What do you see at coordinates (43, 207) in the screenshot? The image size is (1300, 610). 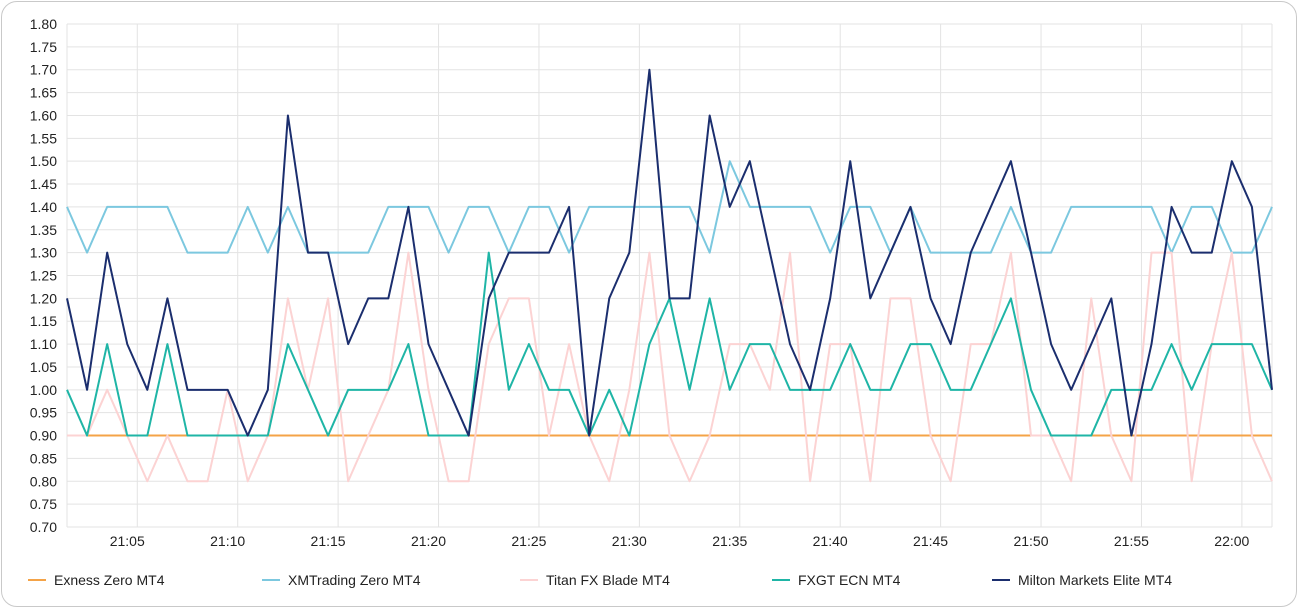 I see `y-tick-label: 1.40` at bounding box center [43, 207].